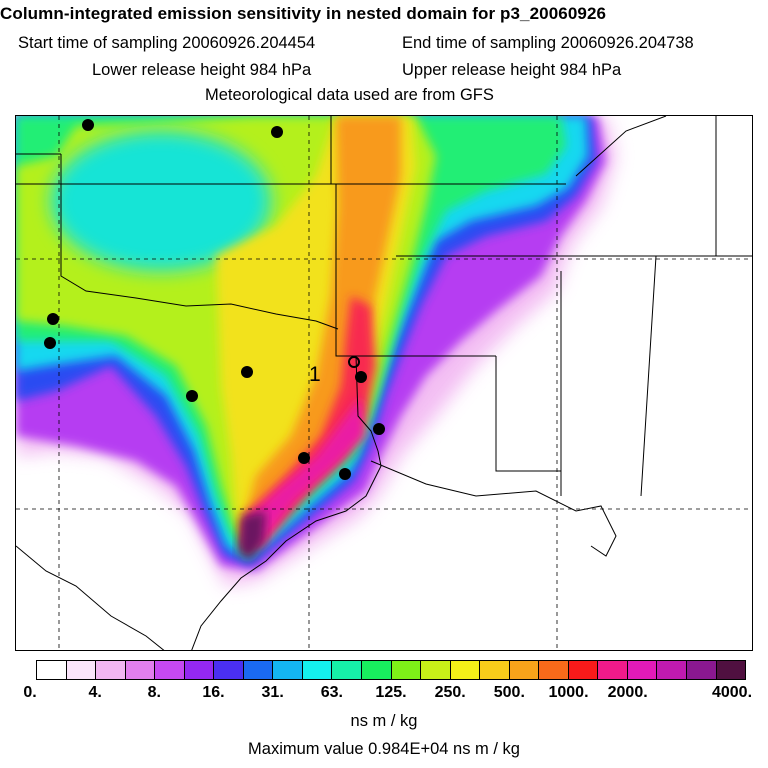 The image size is (768, 768). Describe the element at coordinates (733, 186) in the screenshot. I see `state-border-ne` at that location.